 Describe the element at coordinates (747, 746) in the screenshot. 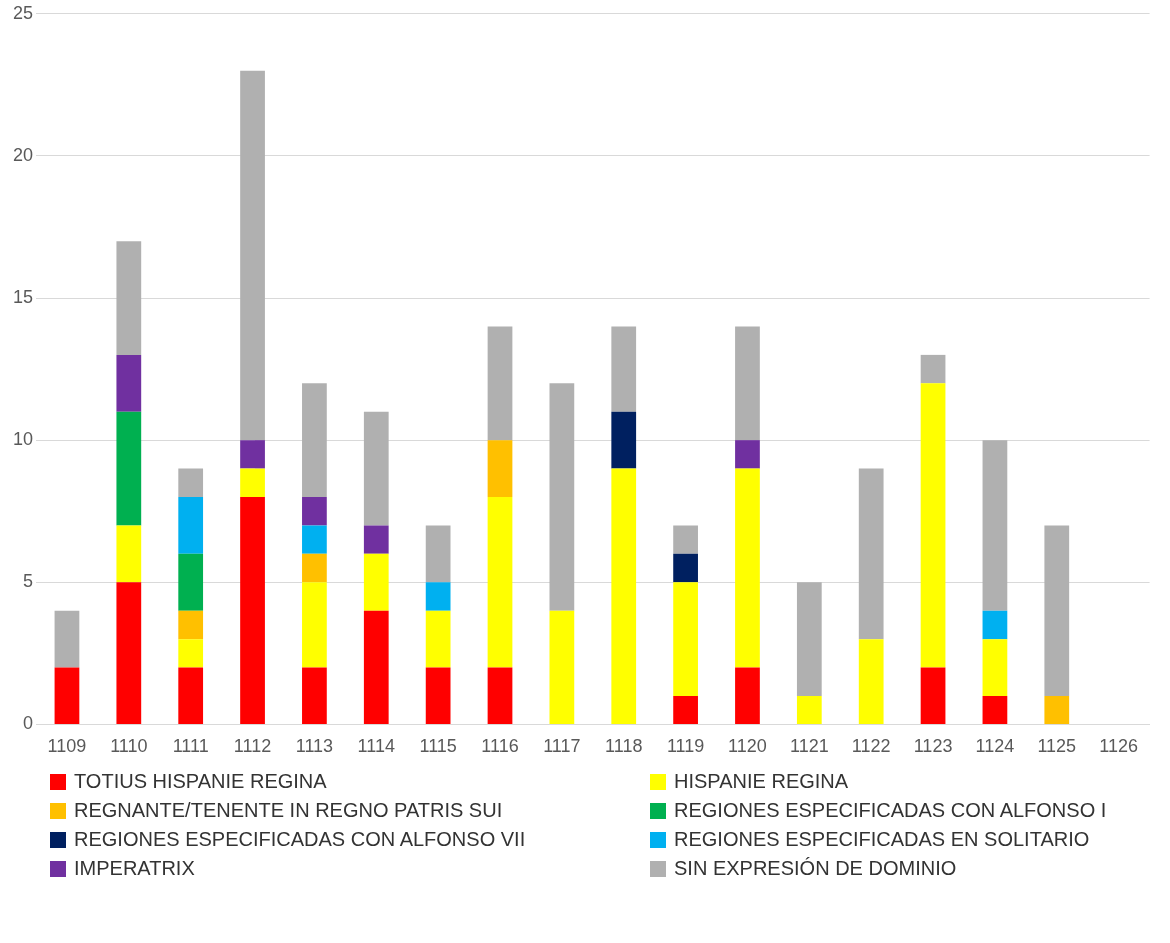

I see `x-tick-label: 1120` at that location.